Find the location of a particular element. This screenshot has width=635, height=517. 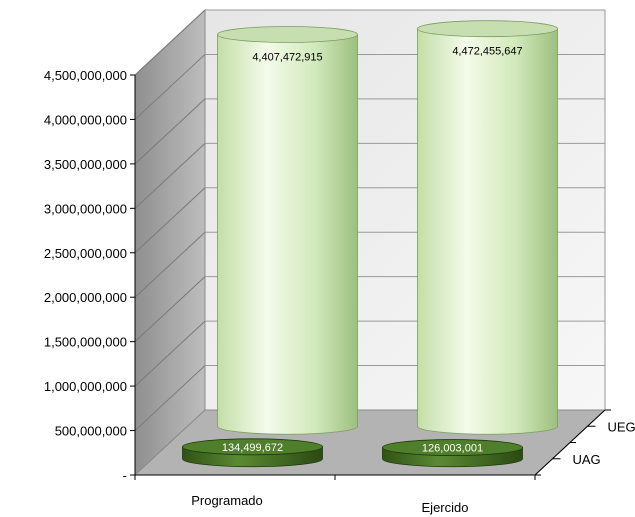

y-tick-label: 500,000,000 is located at coordinates (91, 431).